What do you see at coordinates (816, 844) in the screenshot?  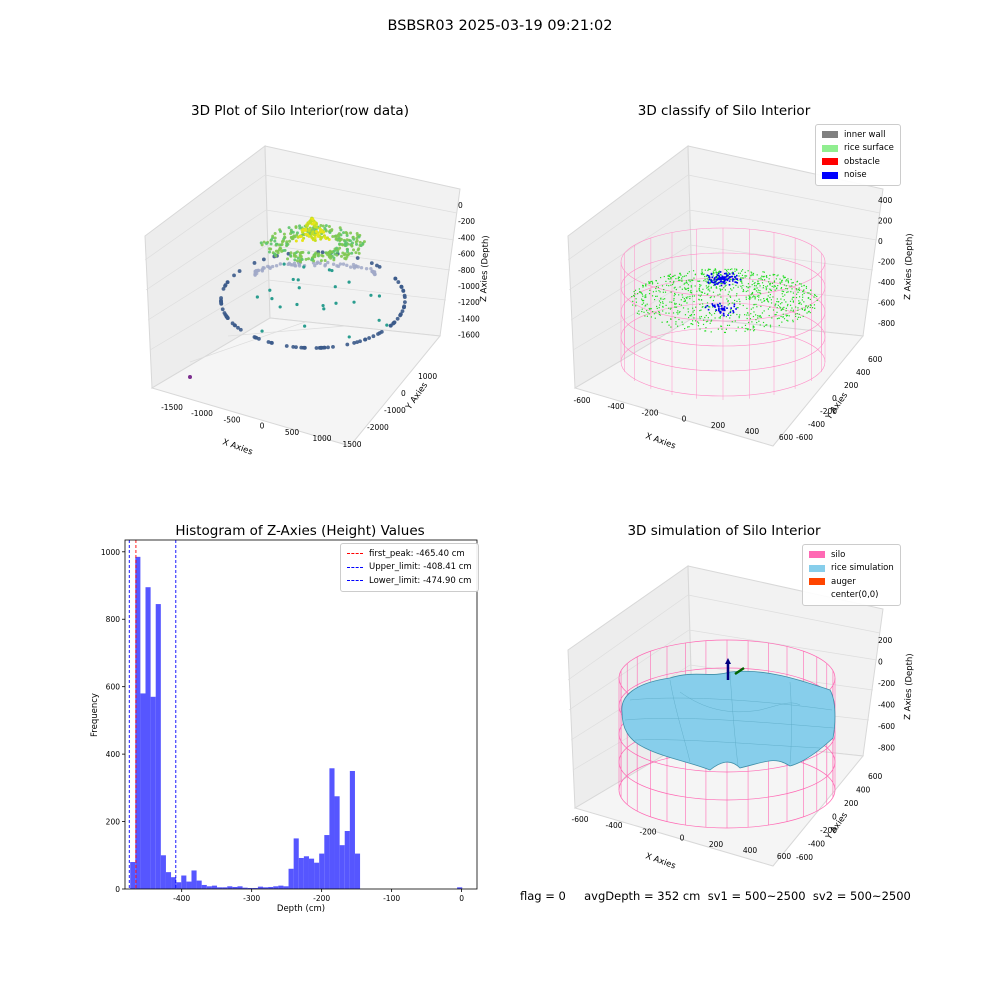 I see `y-tick-label: -400` at bounding box center [816, 844].